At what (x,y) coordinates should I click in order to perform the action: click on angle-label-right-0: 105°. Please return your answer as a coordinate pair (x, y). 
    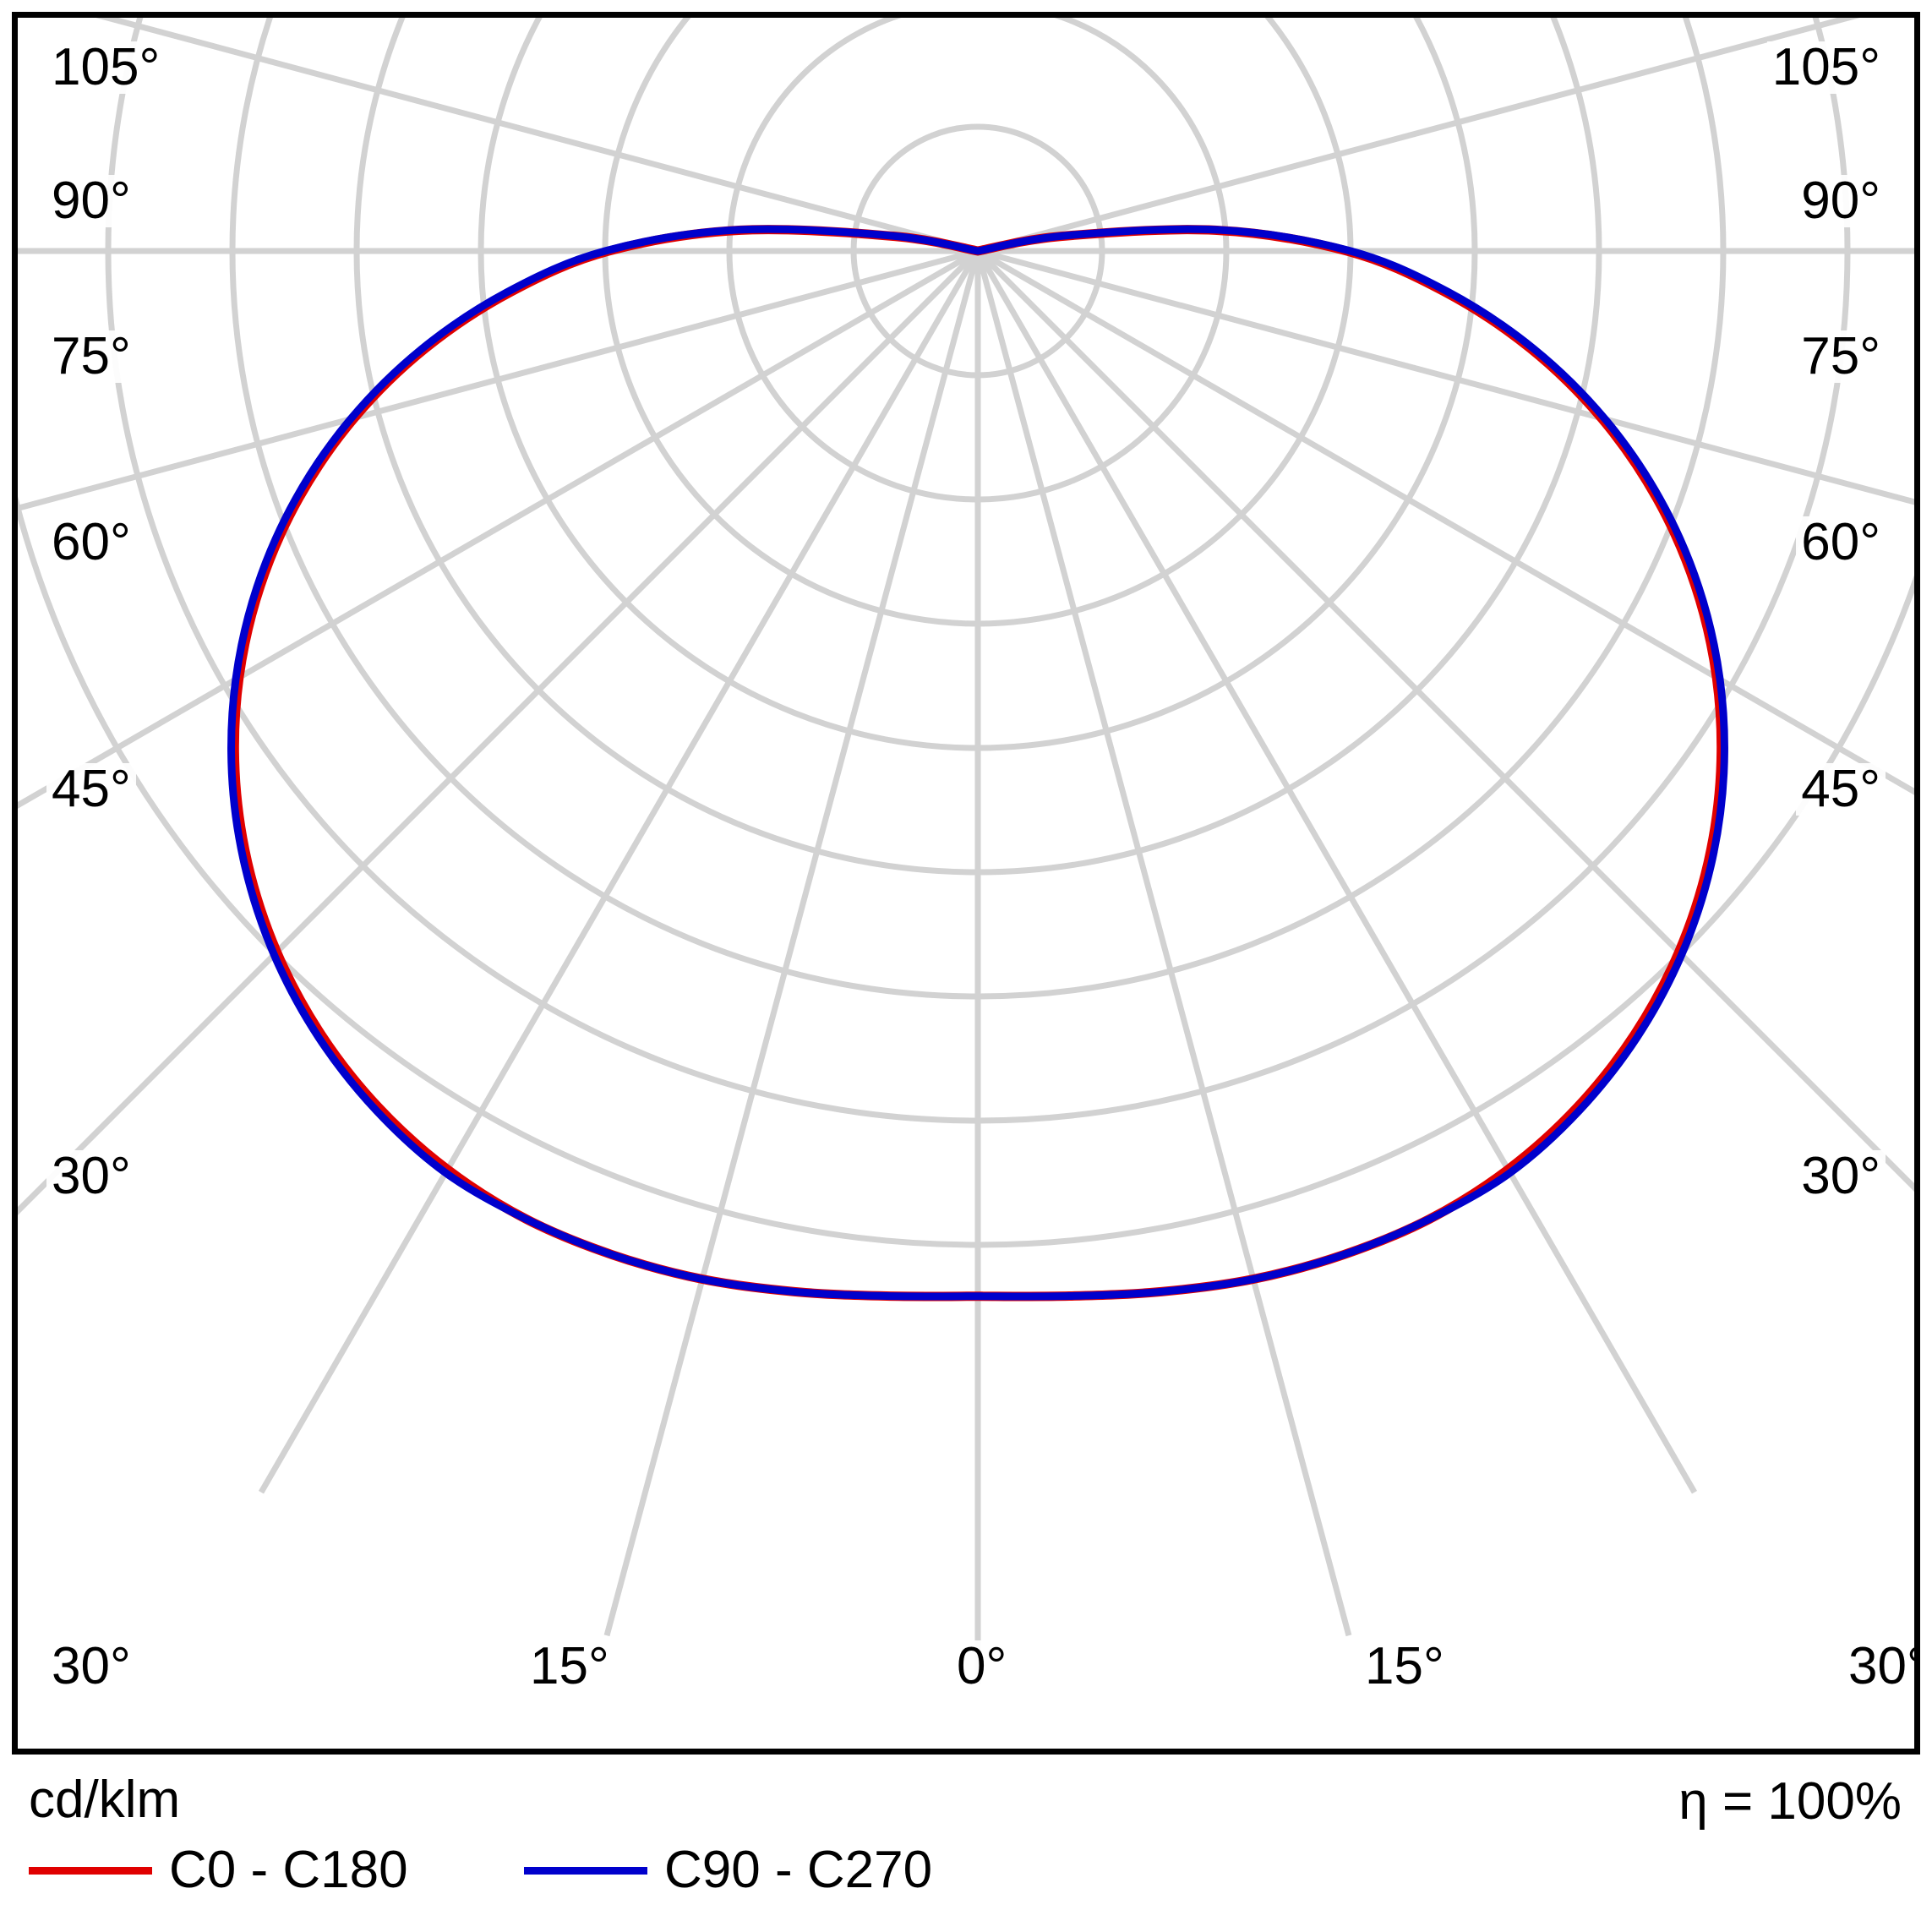
    Looking at the image, I should click on (1826, 67).